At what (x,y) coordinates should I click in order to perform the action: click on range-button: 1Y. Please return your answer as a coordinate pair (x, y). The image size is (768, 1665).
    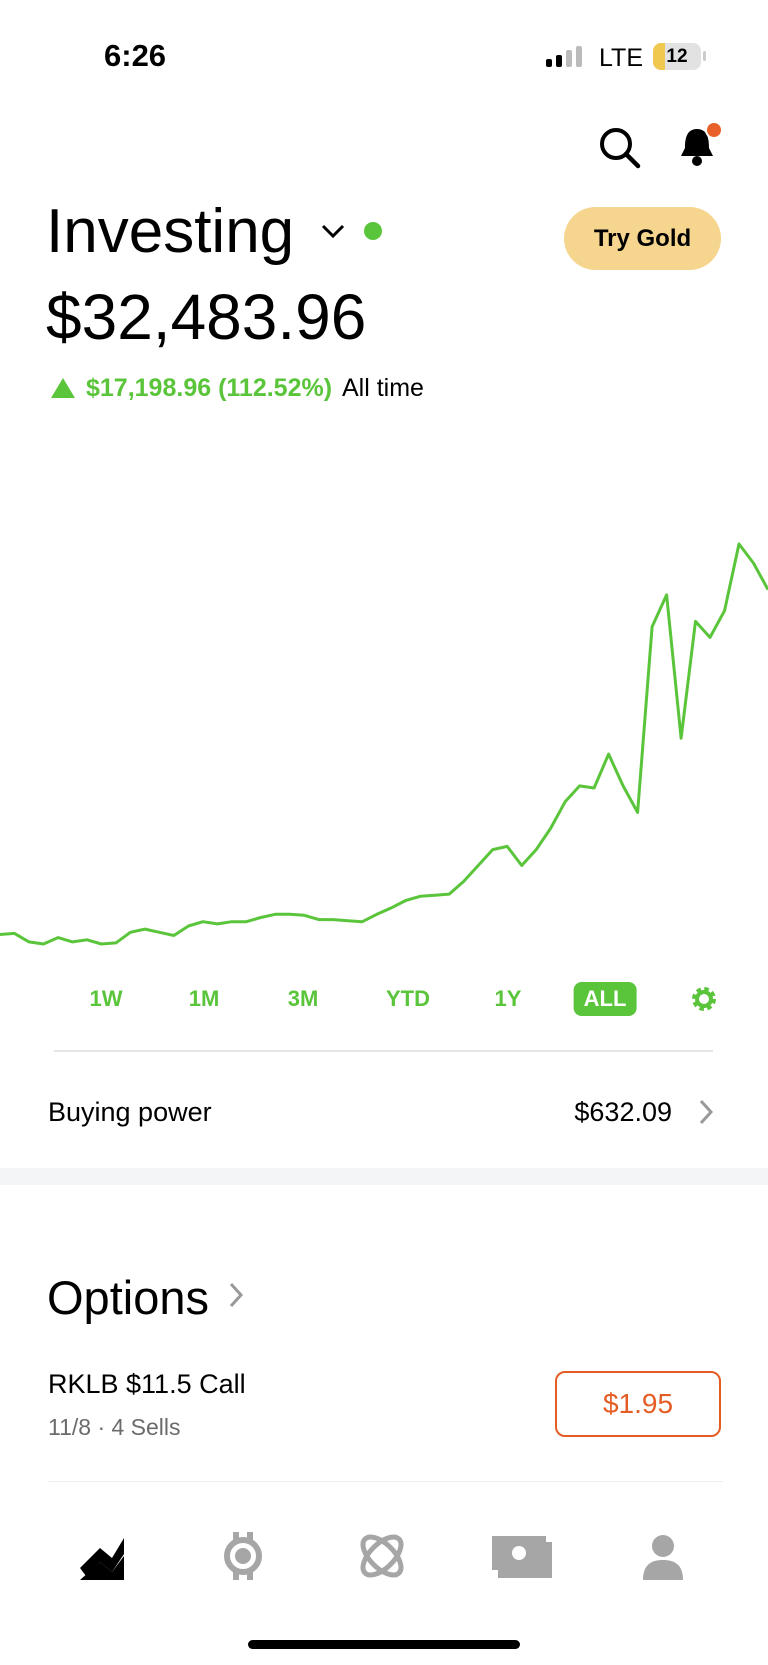
    Looking at the image, I should click on (508, 998).